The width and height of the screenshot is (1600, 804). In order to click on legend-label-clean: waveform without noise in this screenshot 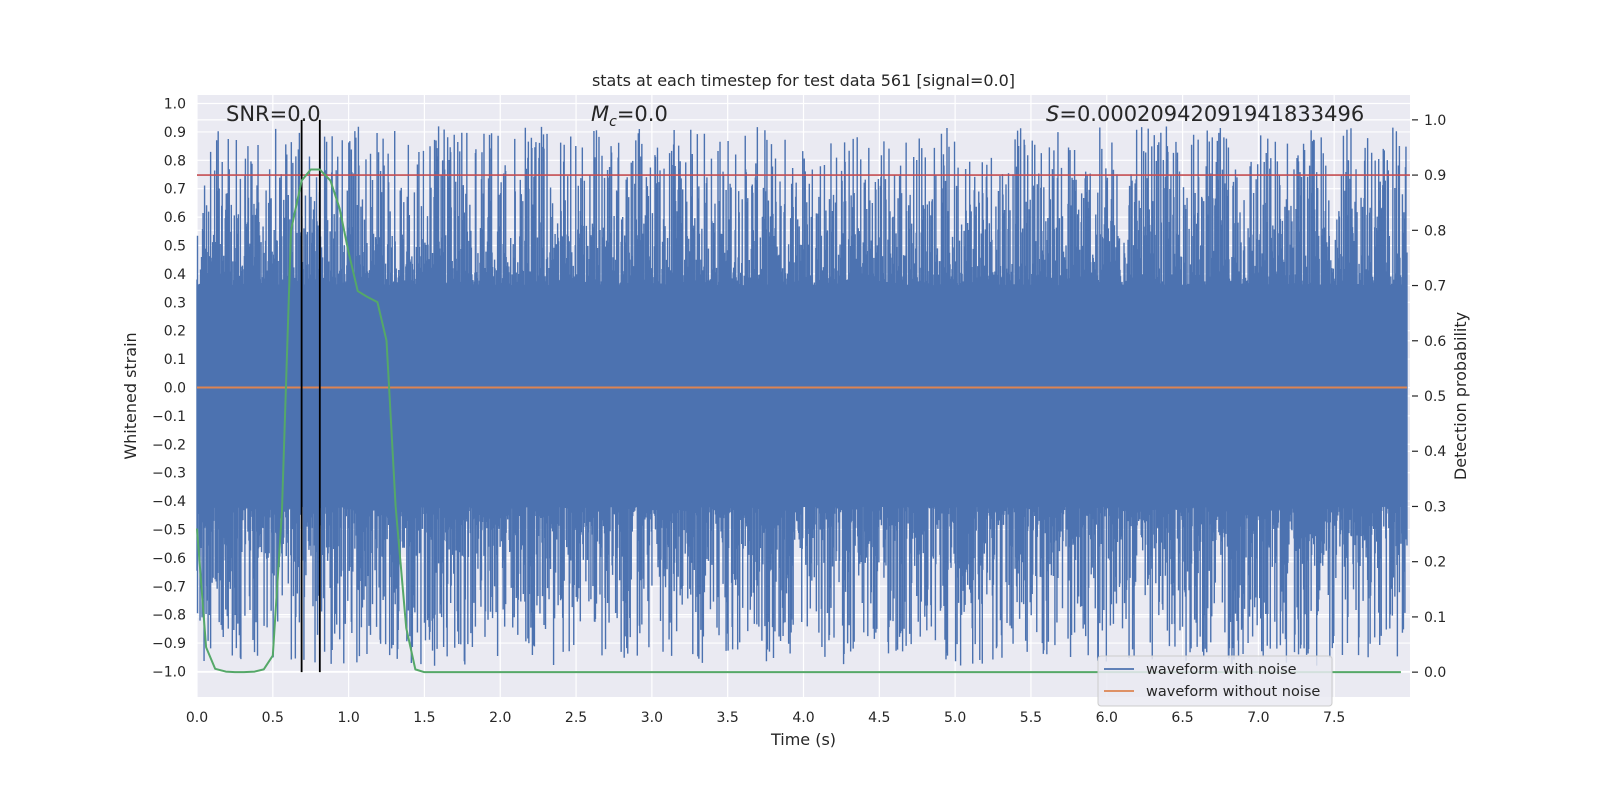, I will do `click(1233, 692)`.